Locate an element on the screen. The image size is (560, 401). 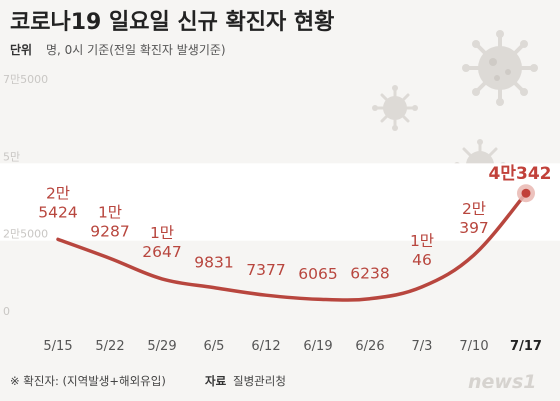
x-axis: 5/15 5/22 5/29 6/5 6/12 6/19 6/26 7/3 7/10 7/17 is located at coordinates (292, 346).